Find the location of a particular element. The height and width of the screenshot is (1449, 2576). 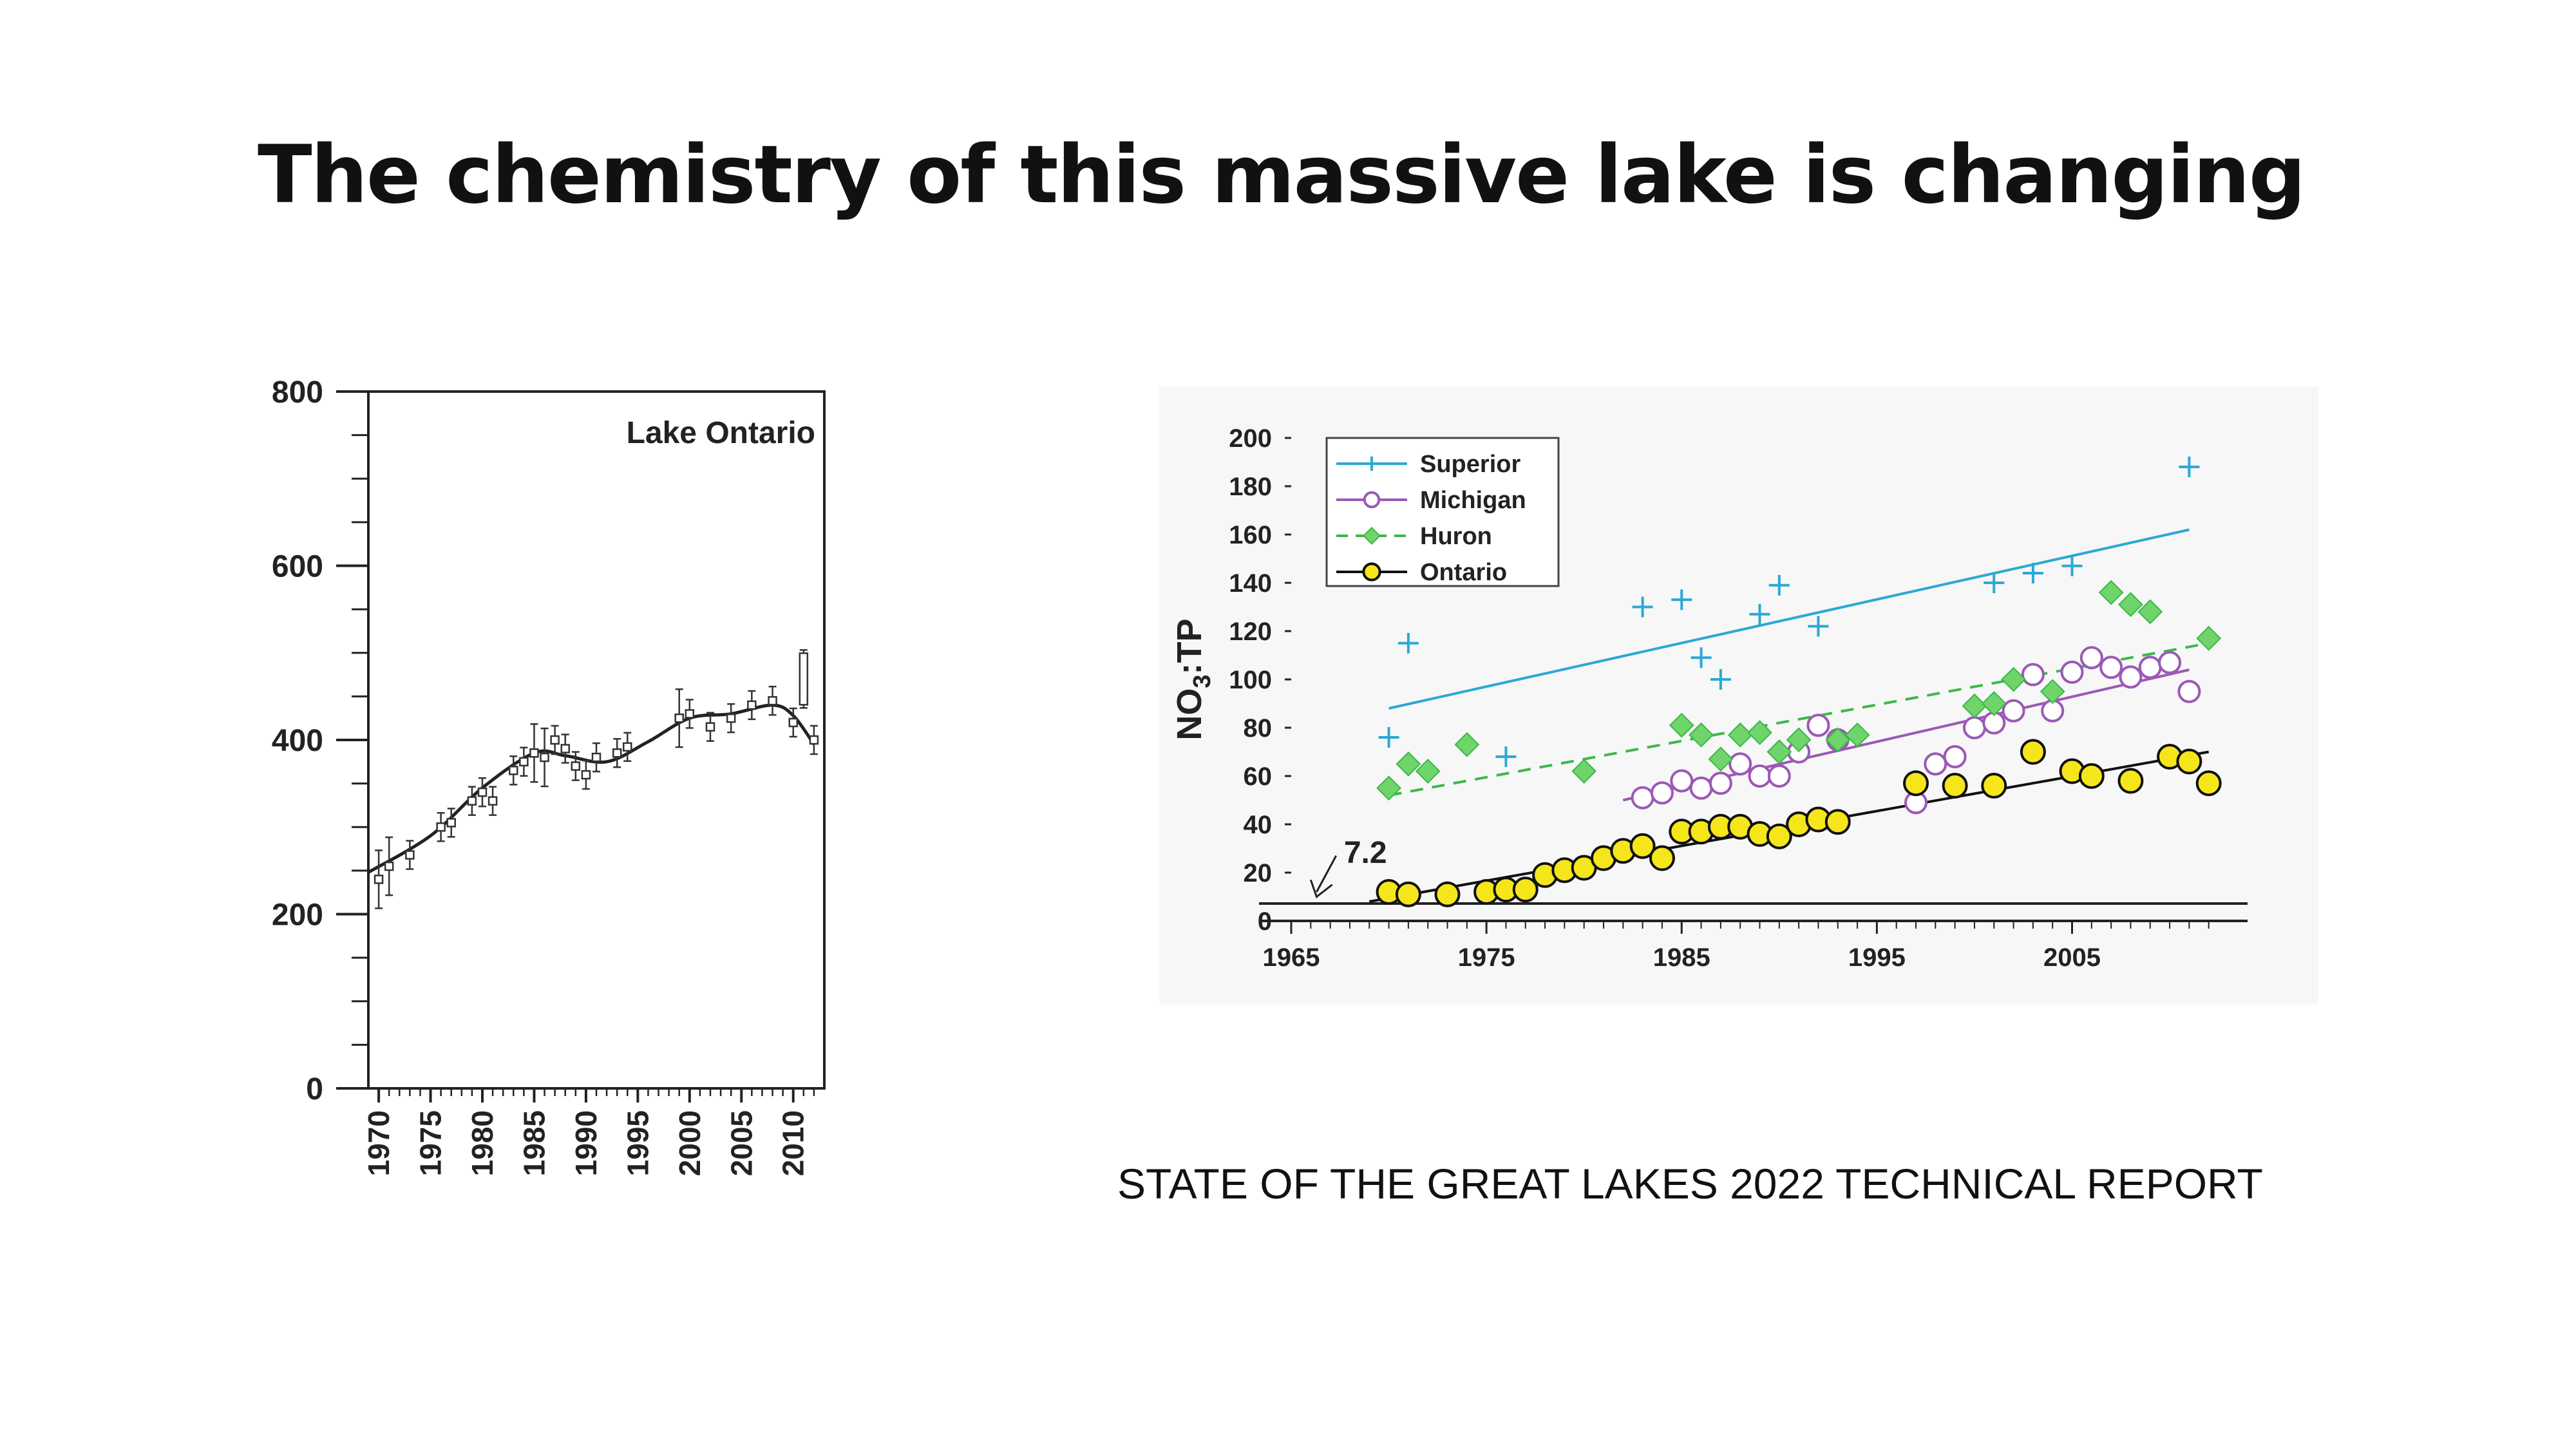

y-tick-label: 200 is located at coordinates (1251, 438).